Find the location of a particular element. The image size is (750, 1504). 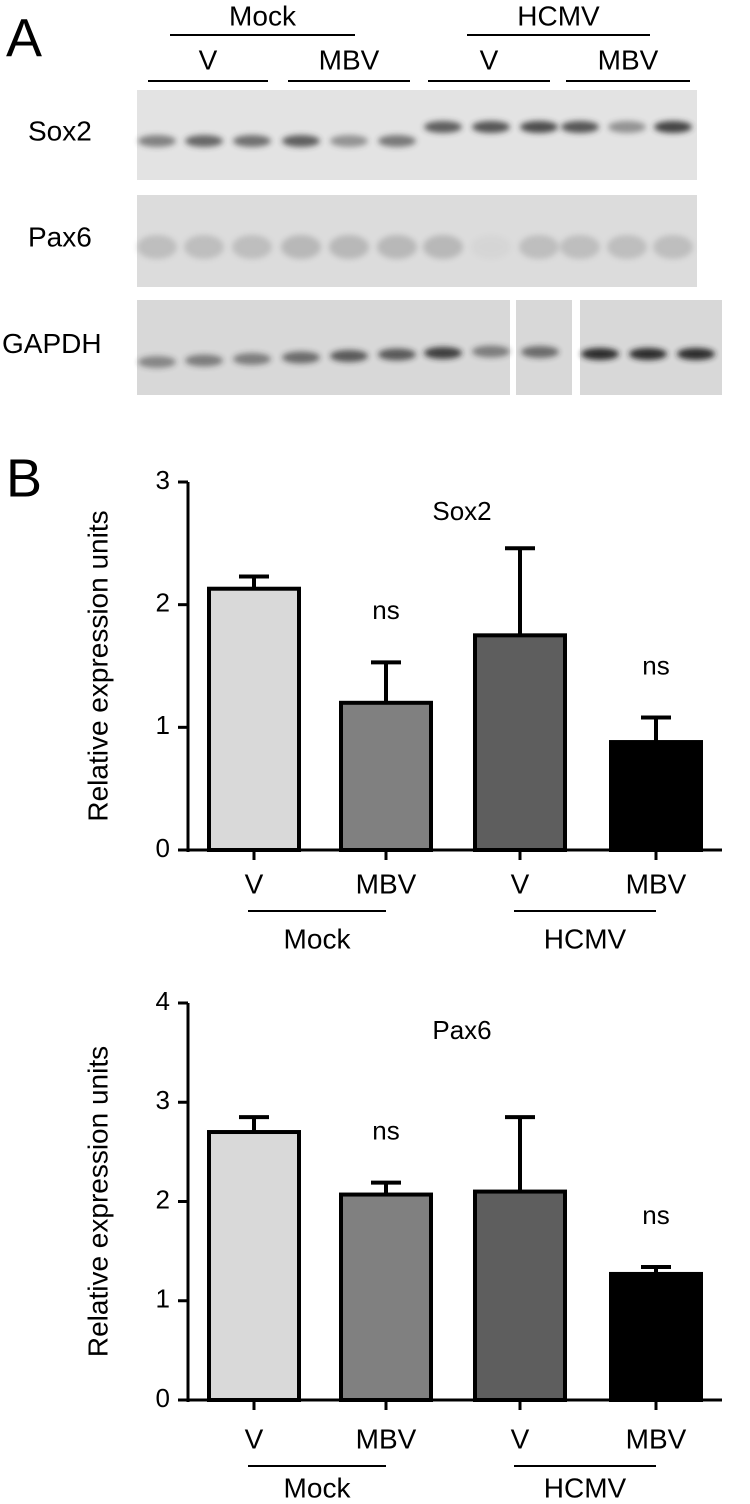

row-label: GAPDH is located at coordinates (52, 343).